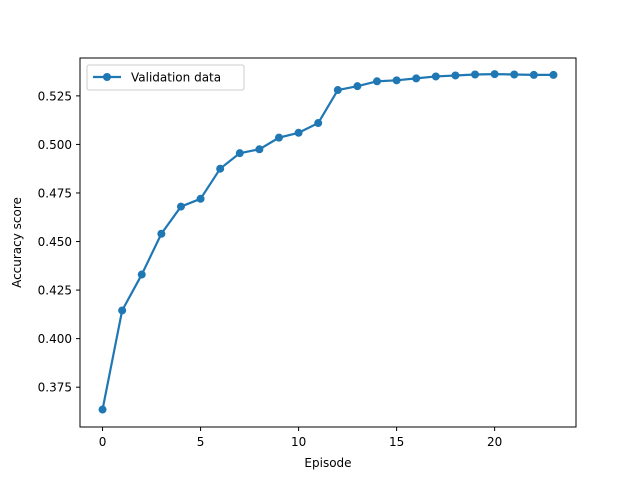 The image size is (640, 480). I want to click on x-axis: 0 5 10 15 20, so click(300, 438).